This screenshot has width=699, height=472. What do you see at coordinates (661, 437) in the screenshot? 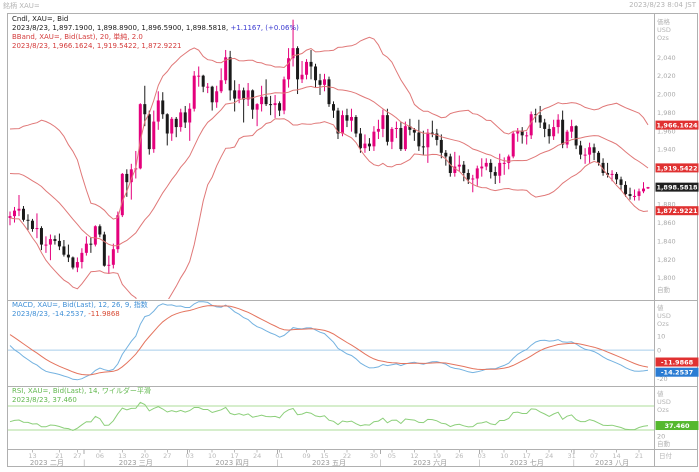
I see `axis-tick-label: 20` at bounding box center [661, 437].